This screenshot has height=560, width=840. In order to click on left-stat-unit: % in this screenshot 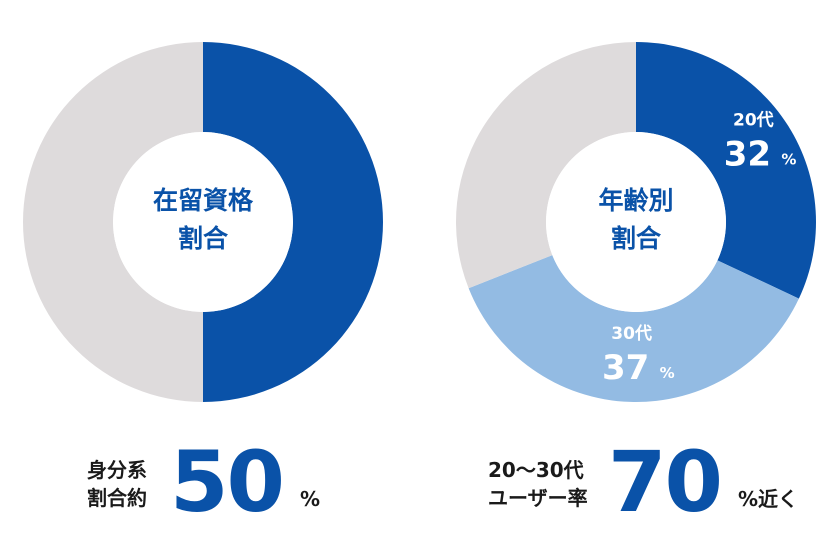, I will do `click(310, 499)`.